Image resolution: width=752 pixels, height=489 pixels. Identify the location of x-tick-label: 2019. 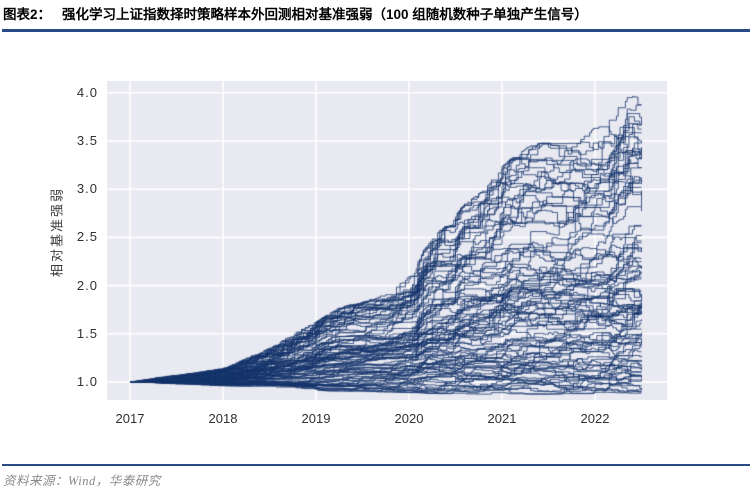
(316, 418).